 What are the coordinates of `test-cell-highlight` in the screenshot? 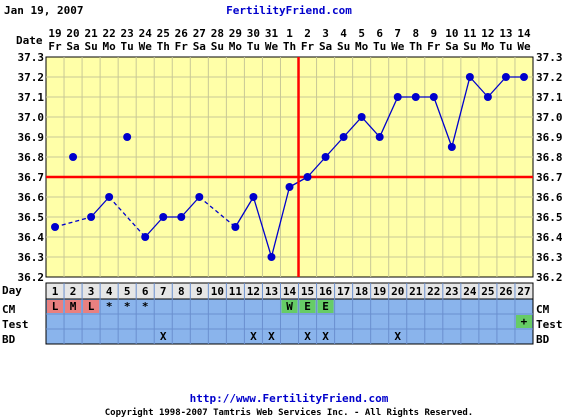 It's located at (523, 321).